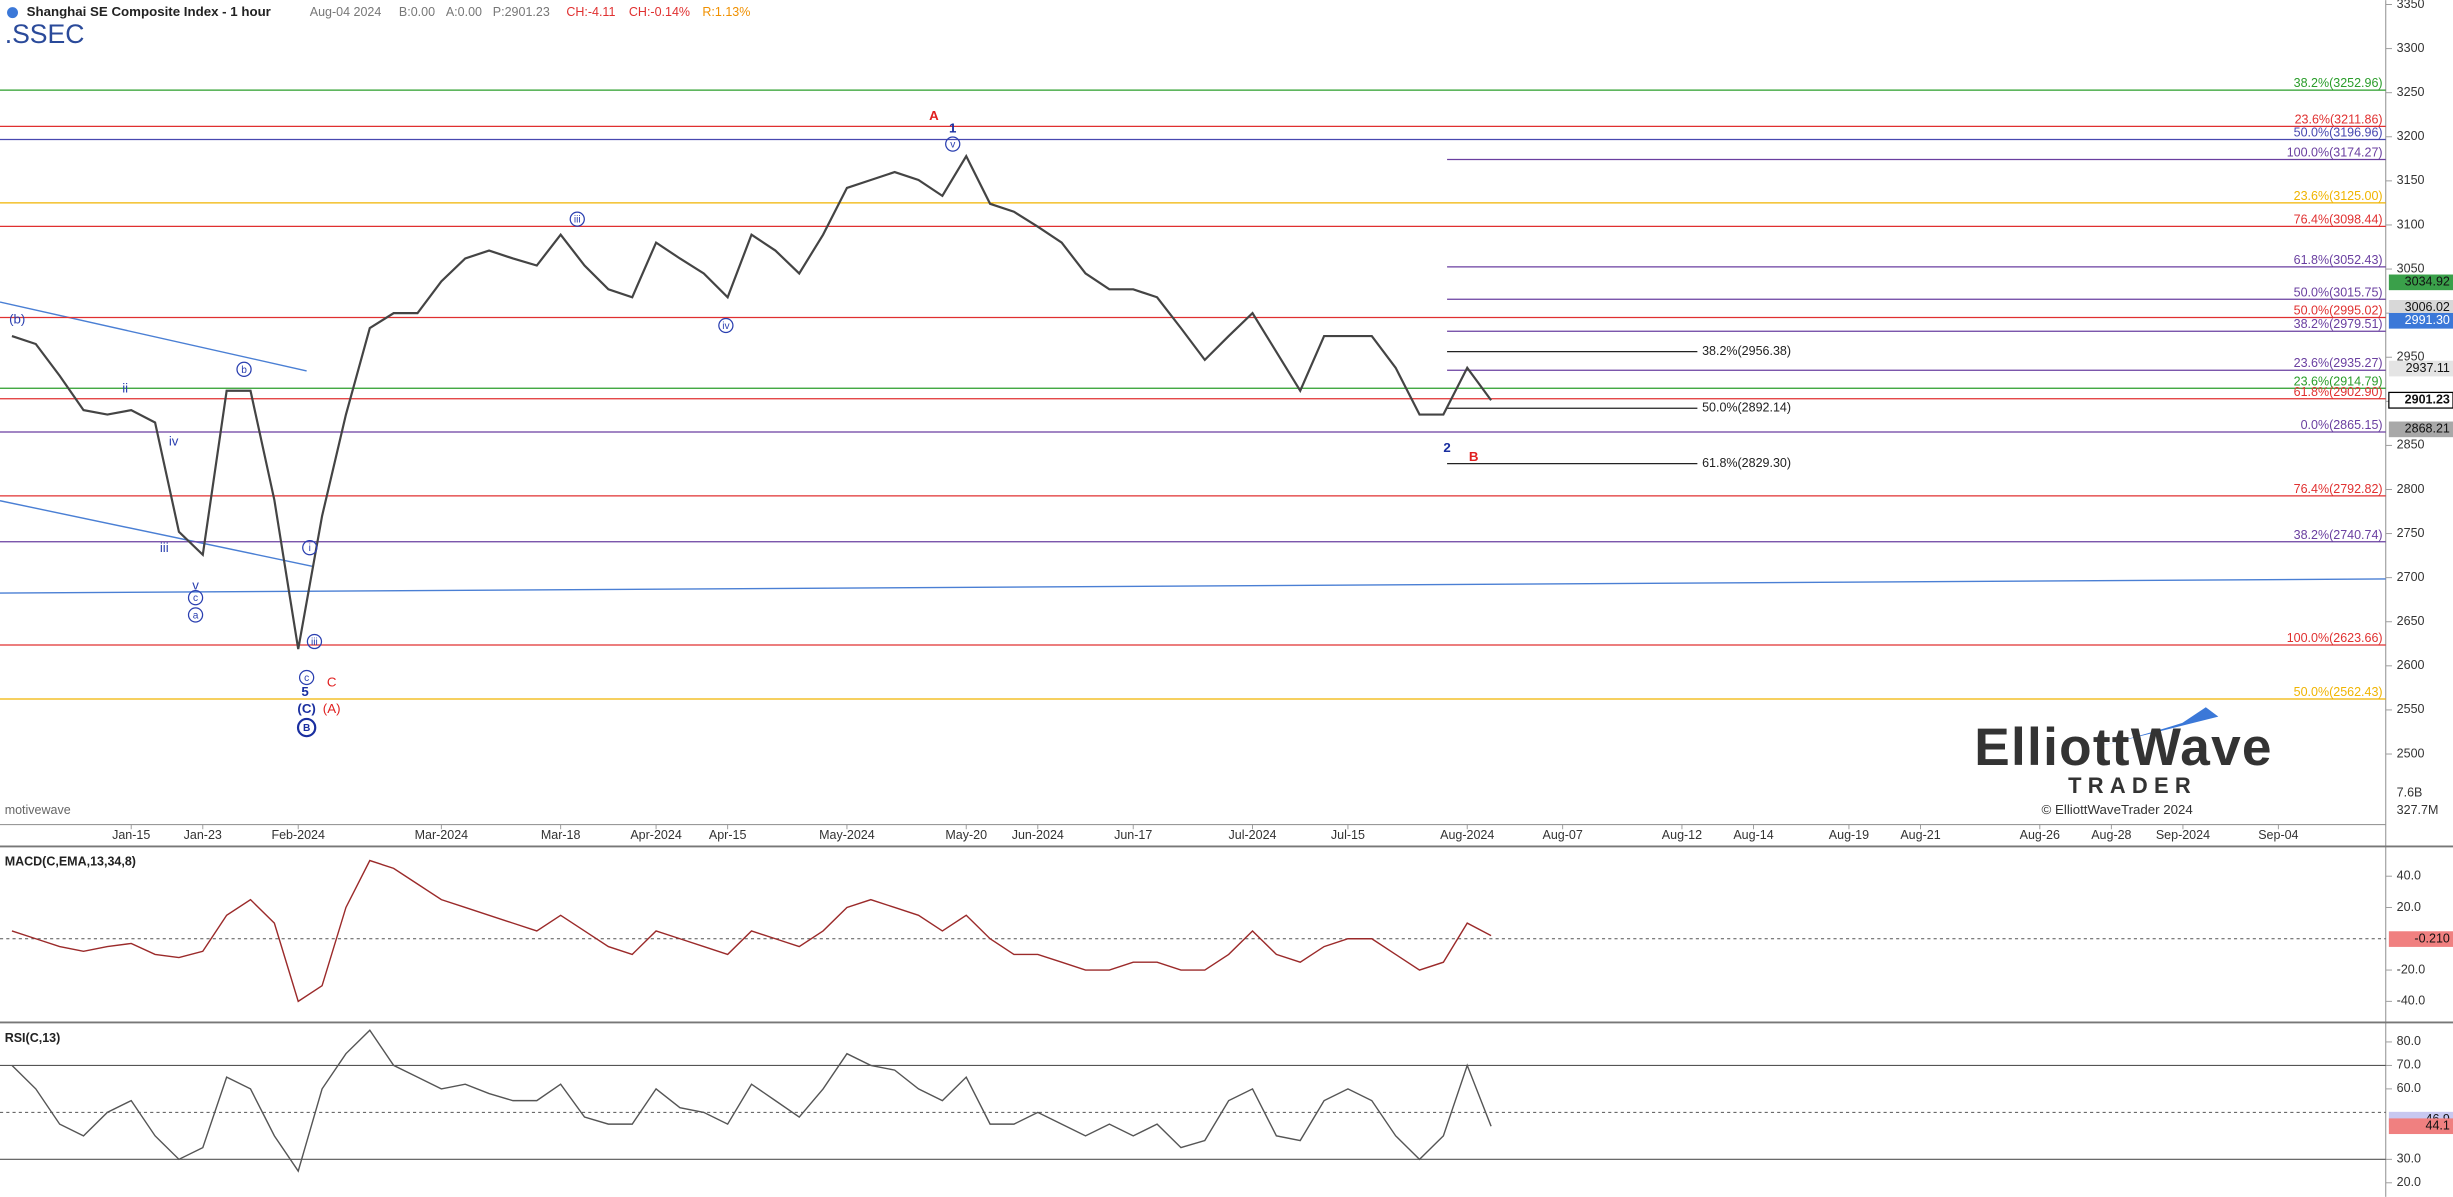 Image resolution: width=2453 pixels, height=1197 pixels. I want to click on wave-label: 2, so click(1446, 447).